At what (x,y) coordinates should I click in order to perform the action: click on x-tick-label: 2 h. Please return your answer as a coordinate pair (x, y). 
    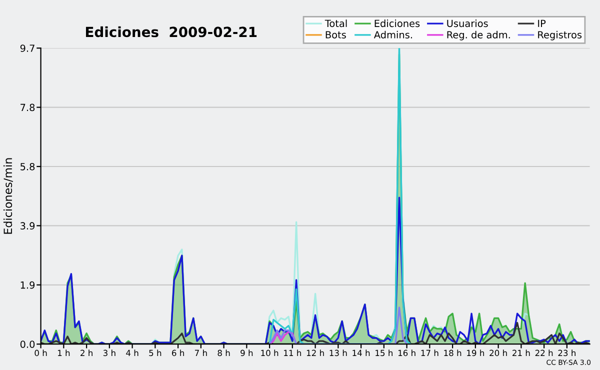
    Looking at the image, I should click on (86, 353).